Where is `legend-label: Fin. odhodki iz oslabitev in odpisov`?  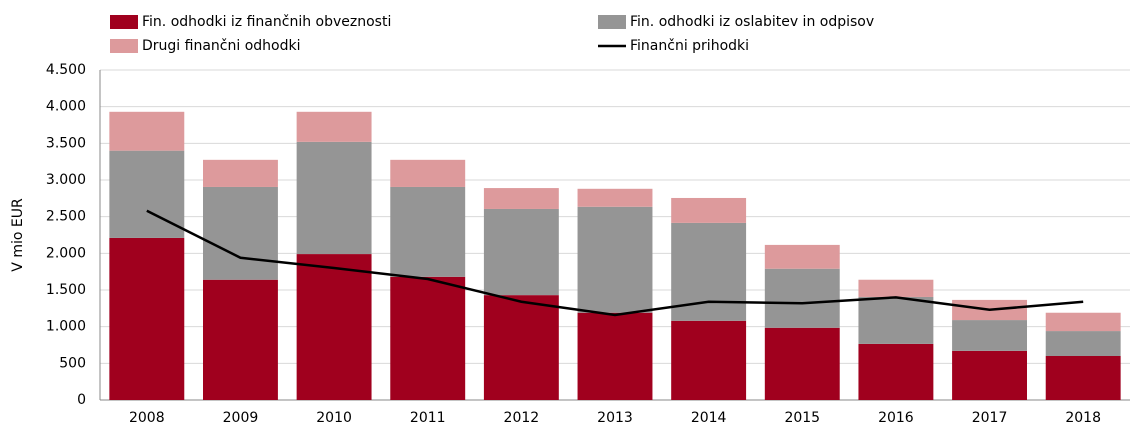
legend-label: Fin. odhodki iz oslabitev in odpisov is located at coordinates (752, 22).